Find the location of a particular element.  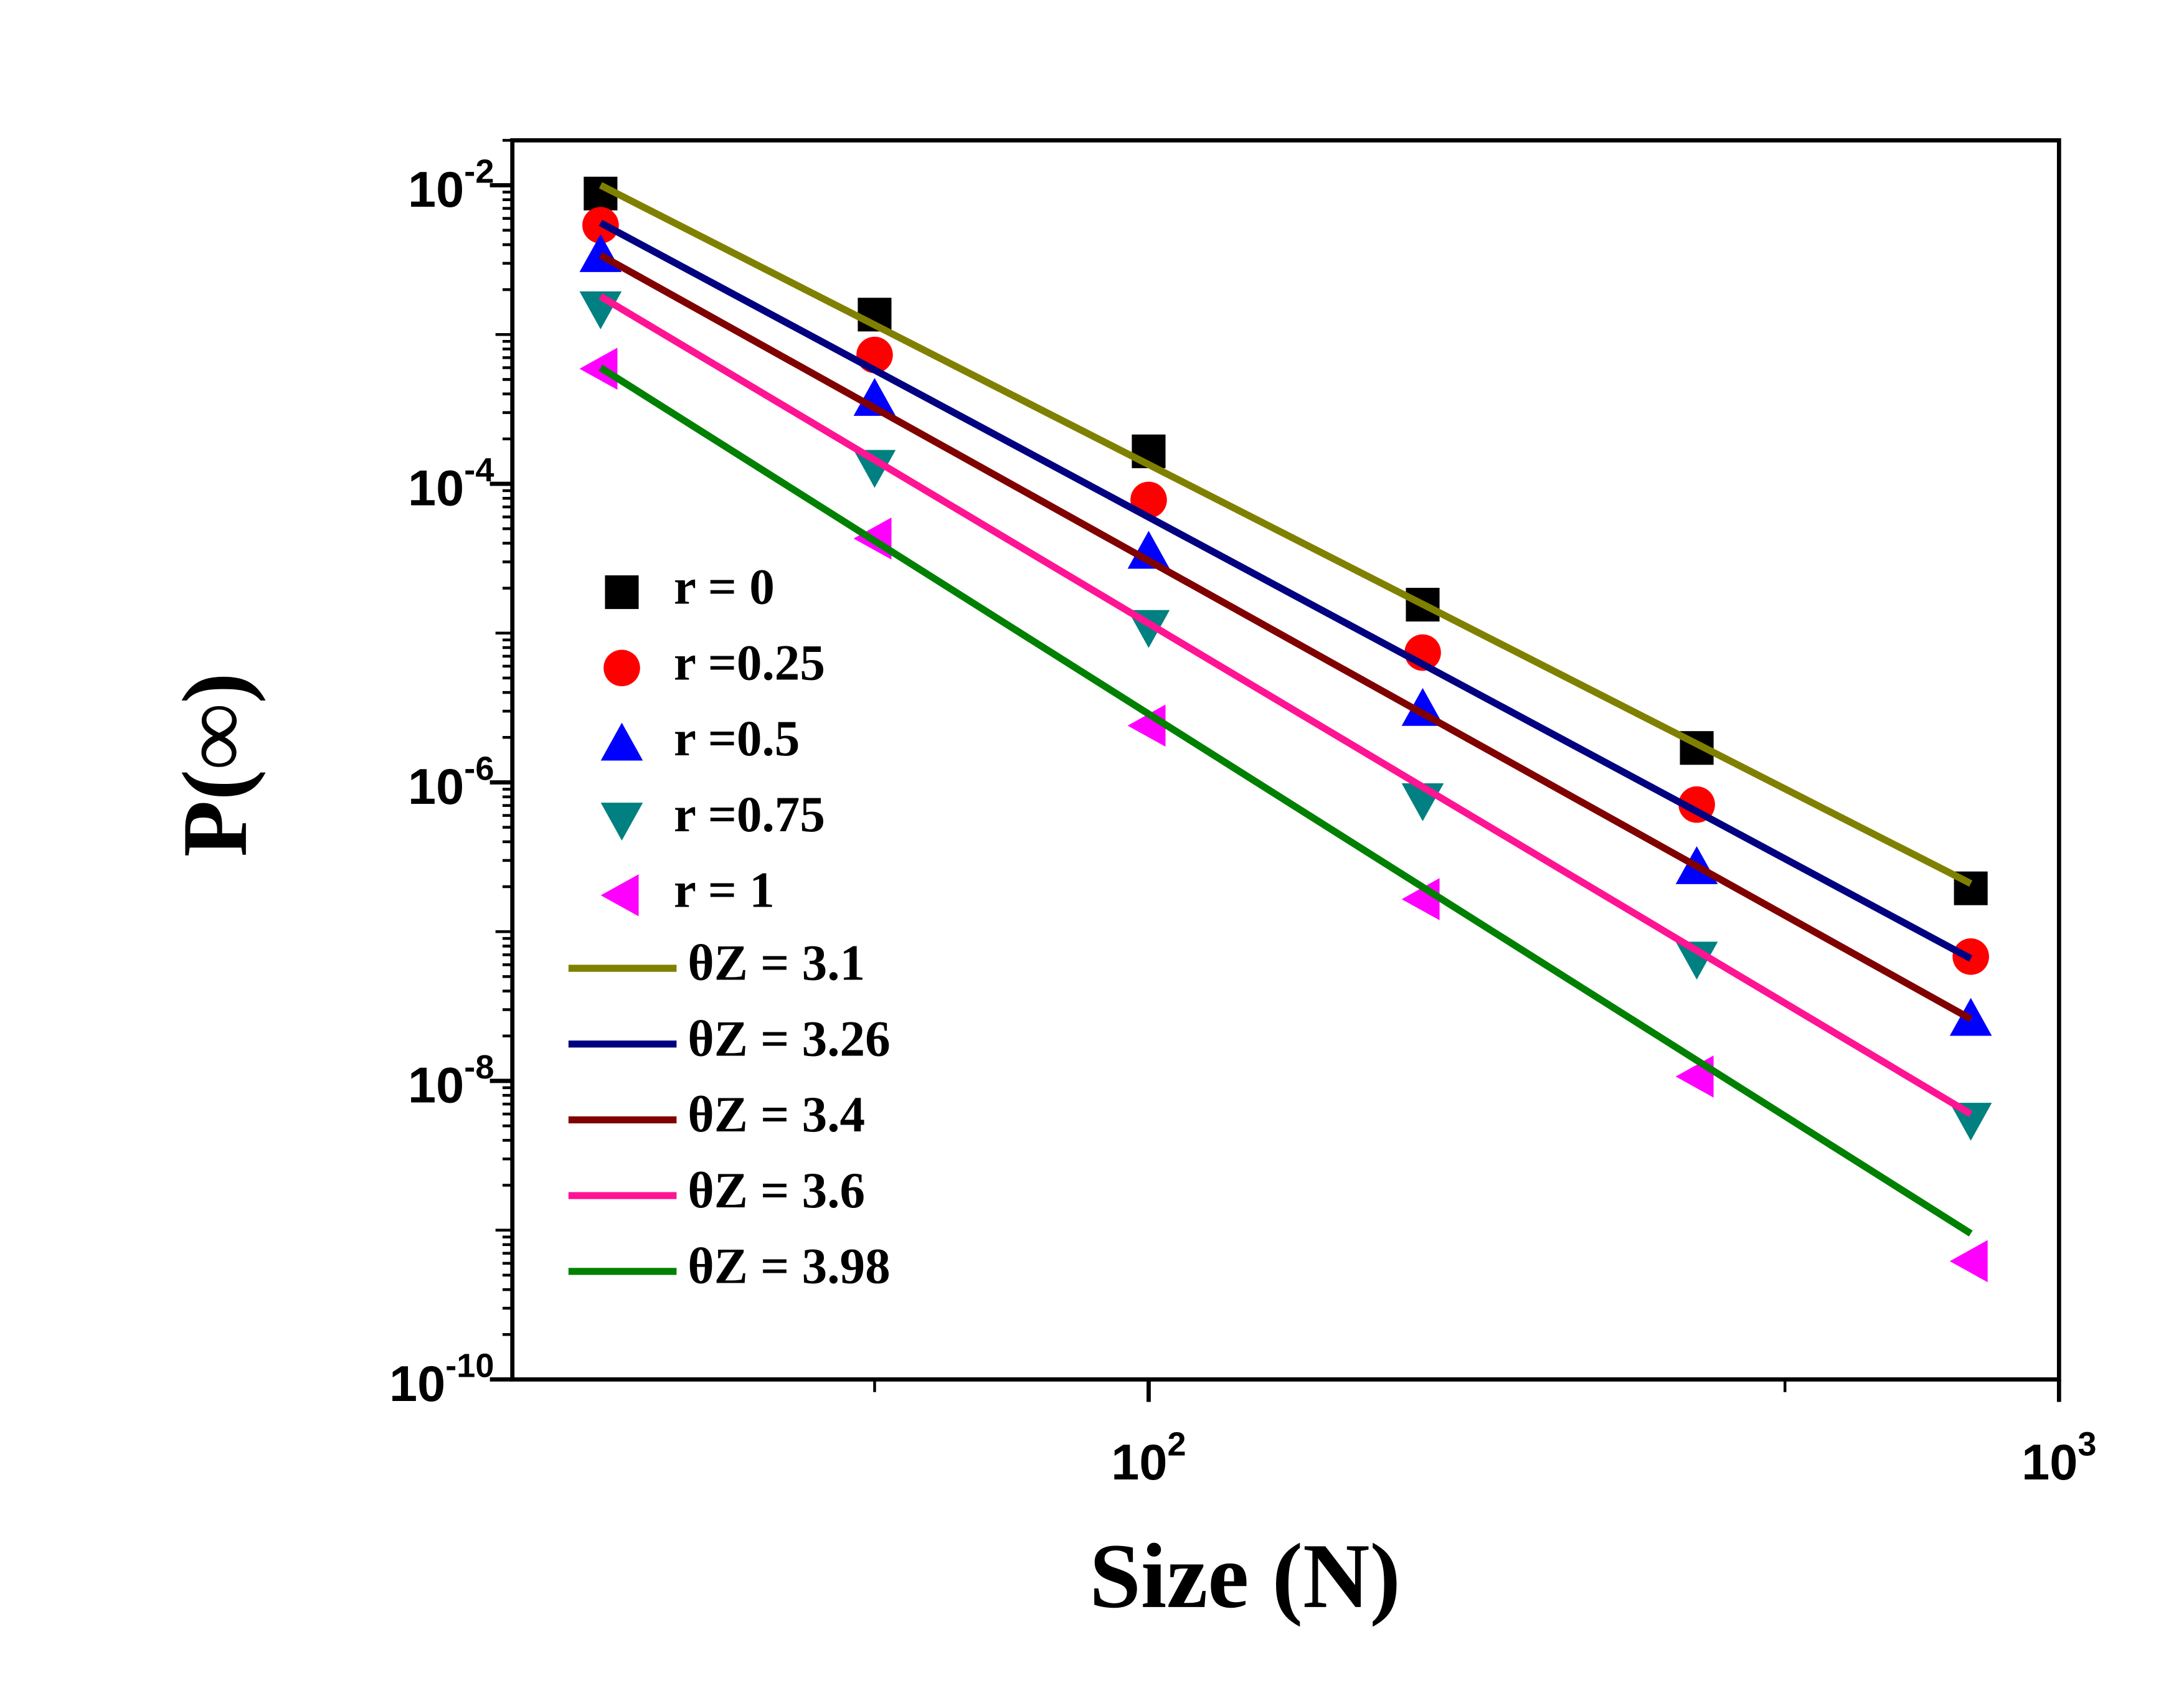

x-tick-label: 10³ is located at coordinates (2059, 1459).